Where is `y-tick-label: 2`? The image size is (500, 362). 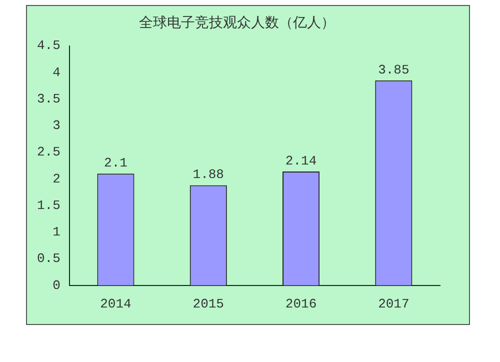 y-tick-label: 2 is located at coordinates (56, 178).